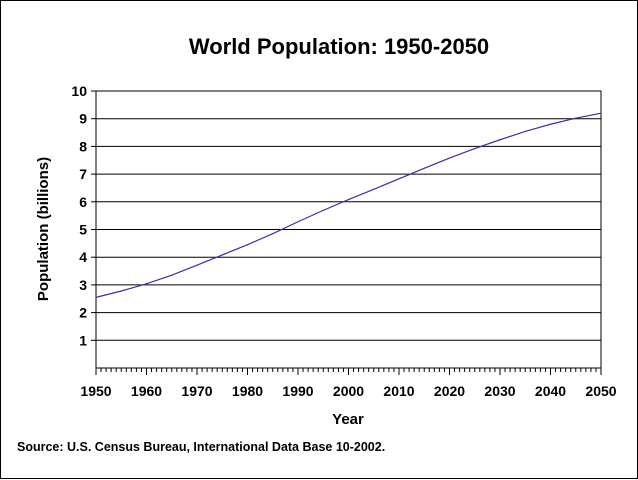  What do you see at coordinates (83, 313) in the screenshot?
I see `y-tick-label: 2` at bounding box center [83, 313].